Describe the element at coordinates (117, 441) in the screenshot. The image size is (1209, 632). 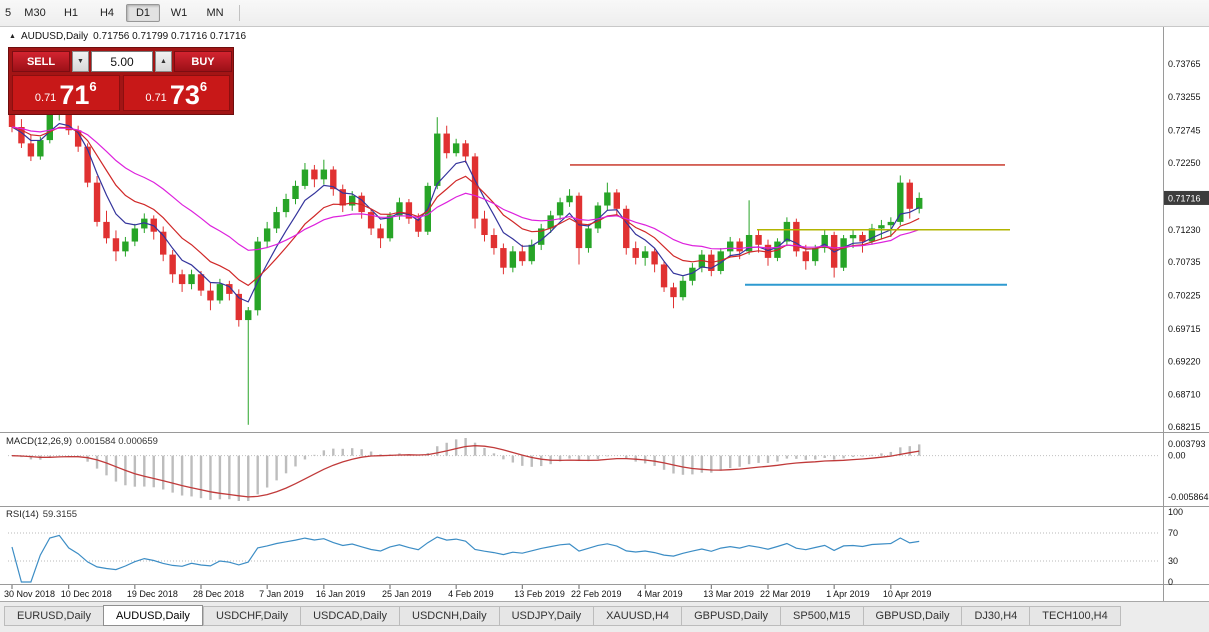
I see `macd-values: 0.001584 0.000659` at that location.